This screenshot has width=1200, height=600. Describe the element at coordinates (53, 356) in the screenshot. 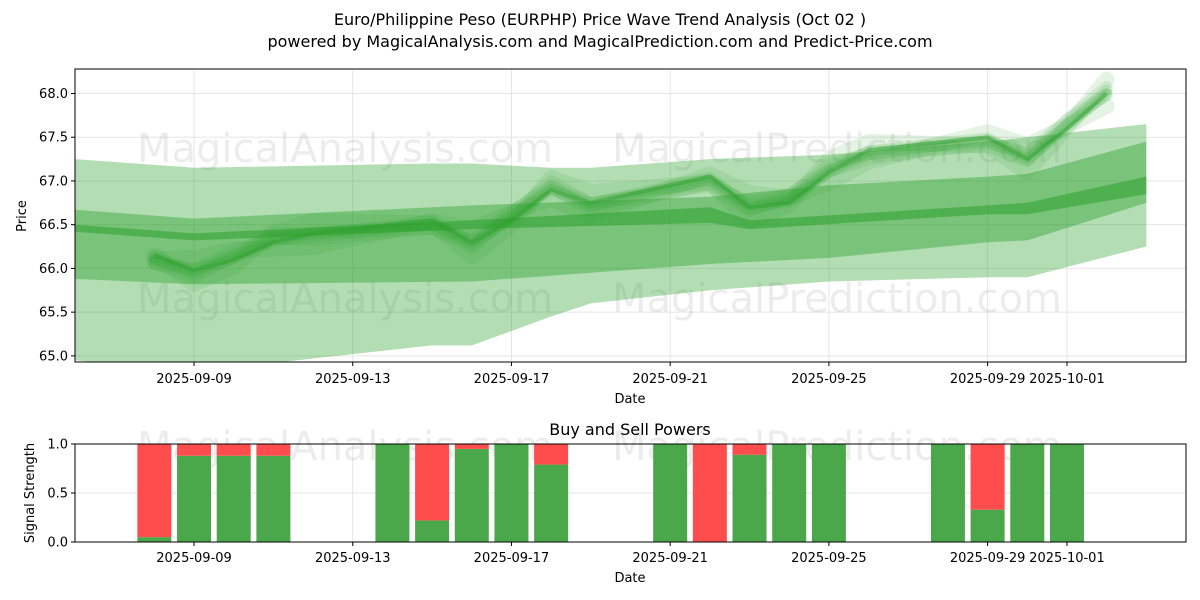

I see `y-tick-label: 65.0` at that location.